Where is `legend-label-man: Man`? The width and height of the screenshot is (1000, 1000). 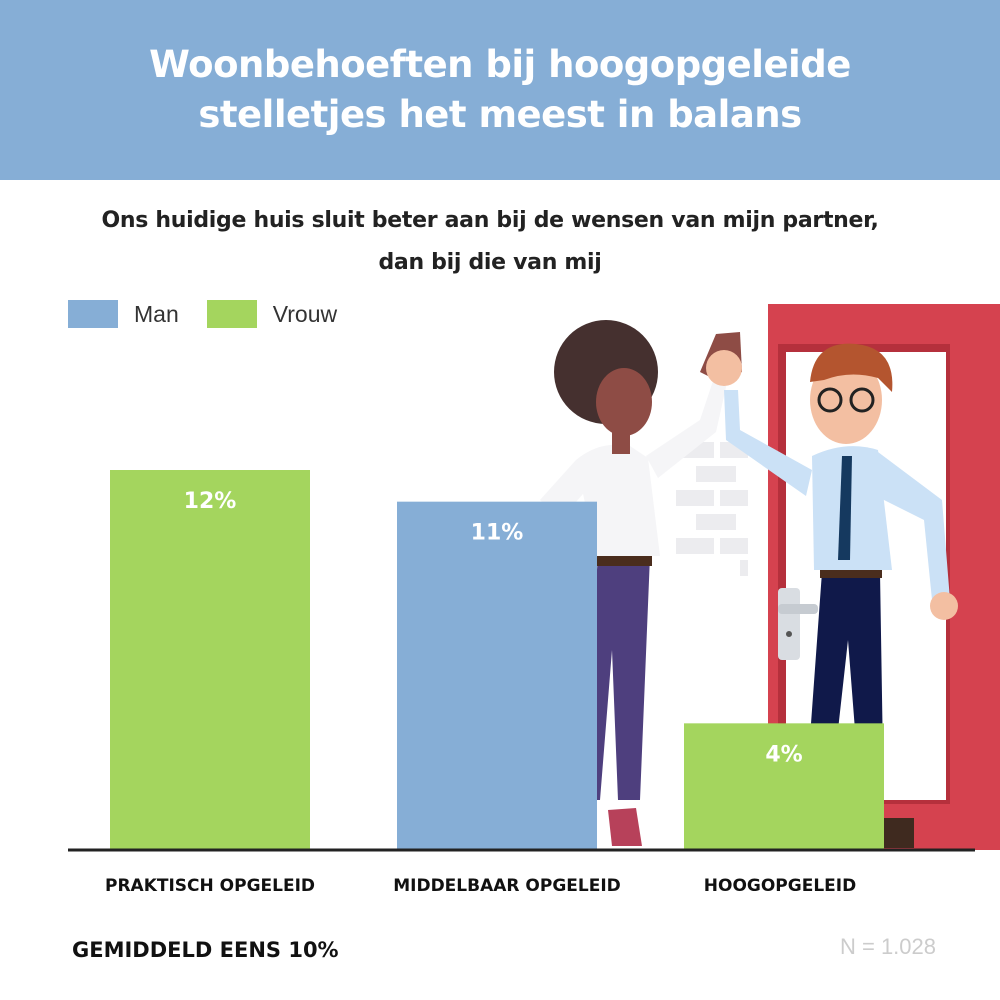
legend-label-man: Man is located at coordinates (156, 313).